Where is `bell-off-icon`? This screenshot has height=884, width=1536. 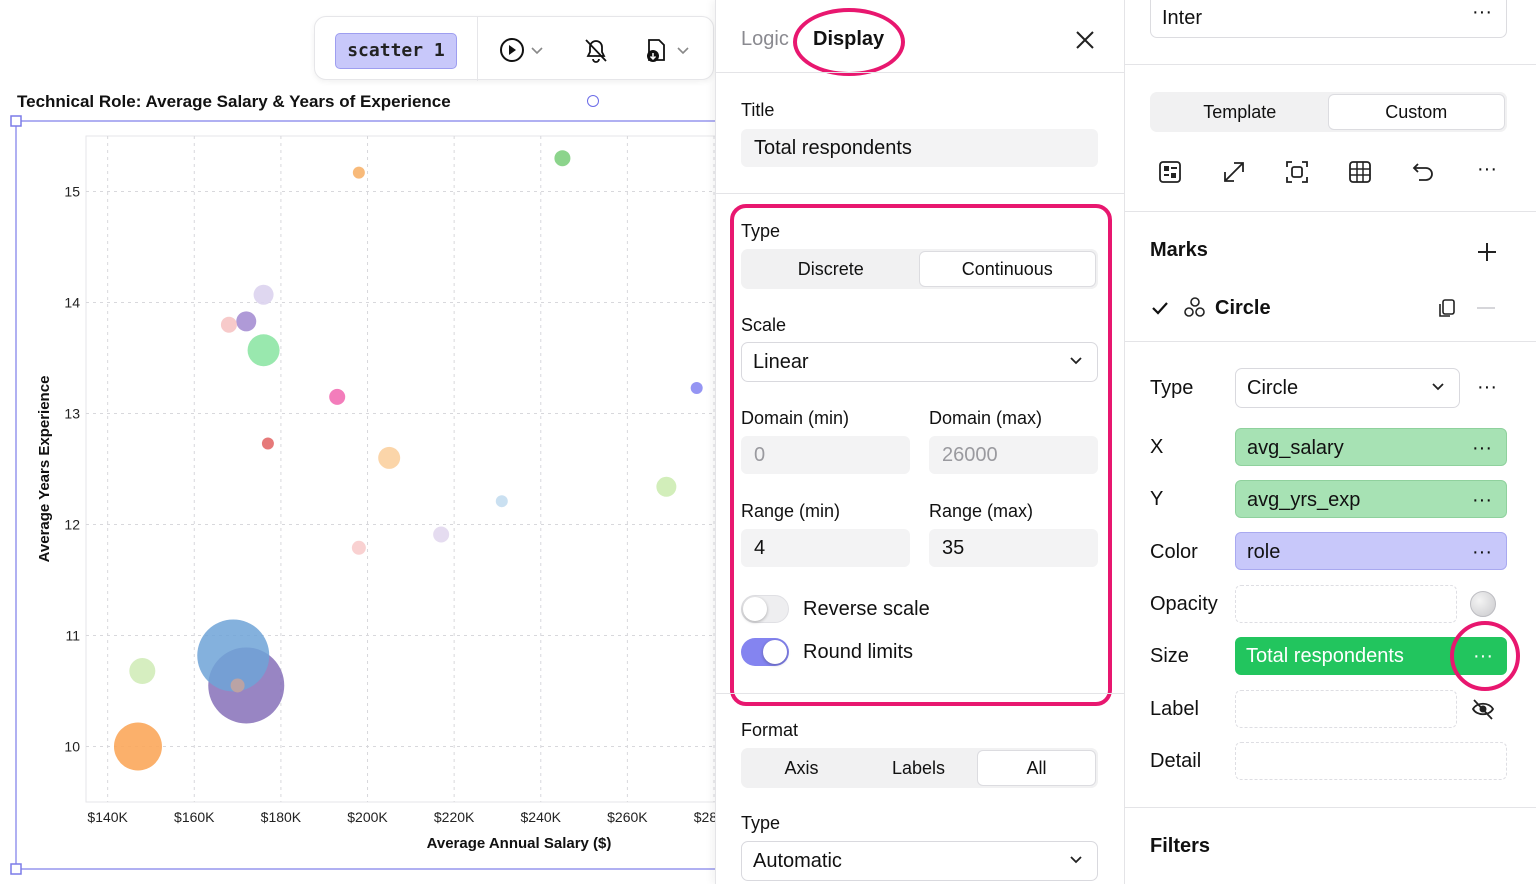
bell-off-icon is located at coordinates (596, 50).